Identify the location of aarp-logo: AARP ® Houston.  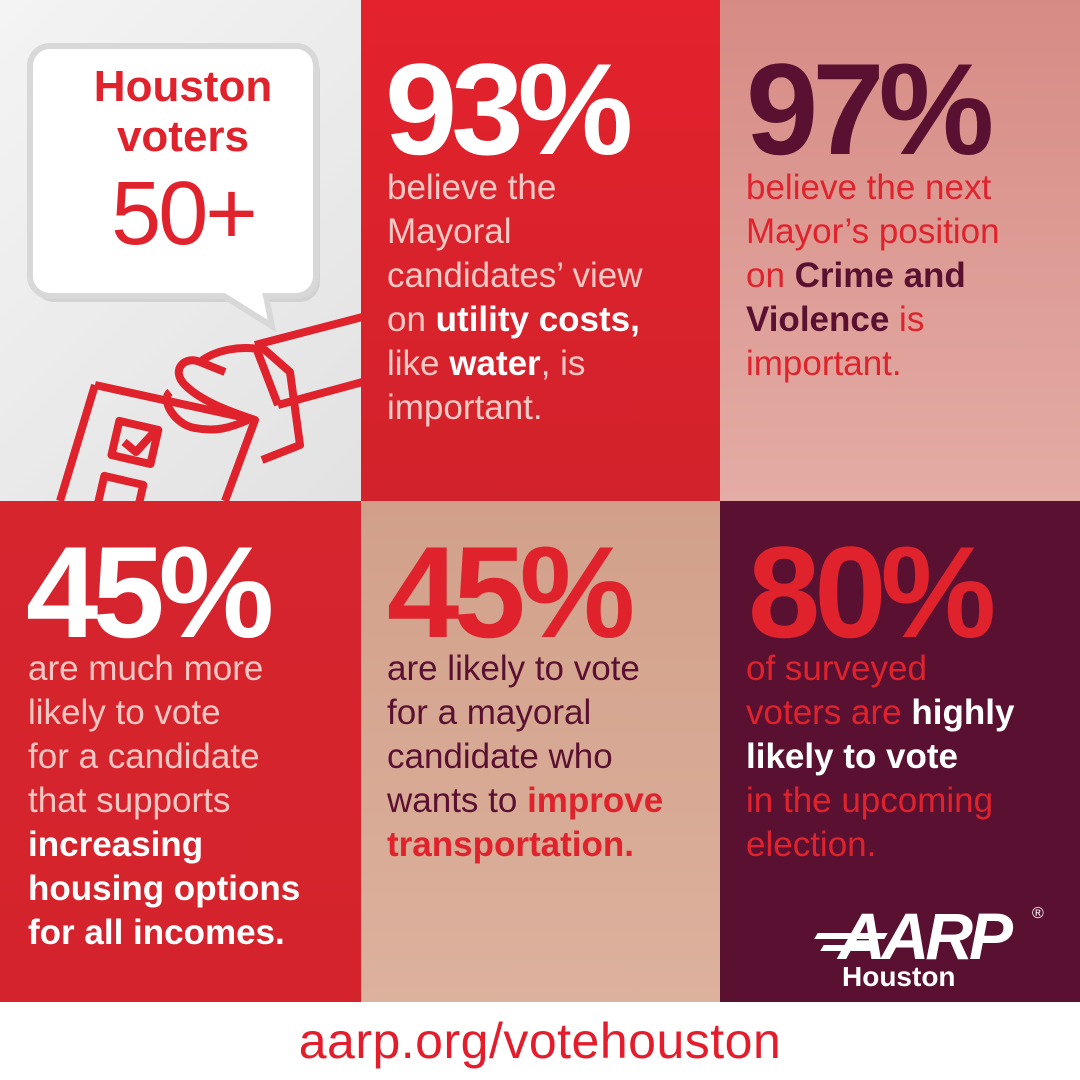
(935, 945).